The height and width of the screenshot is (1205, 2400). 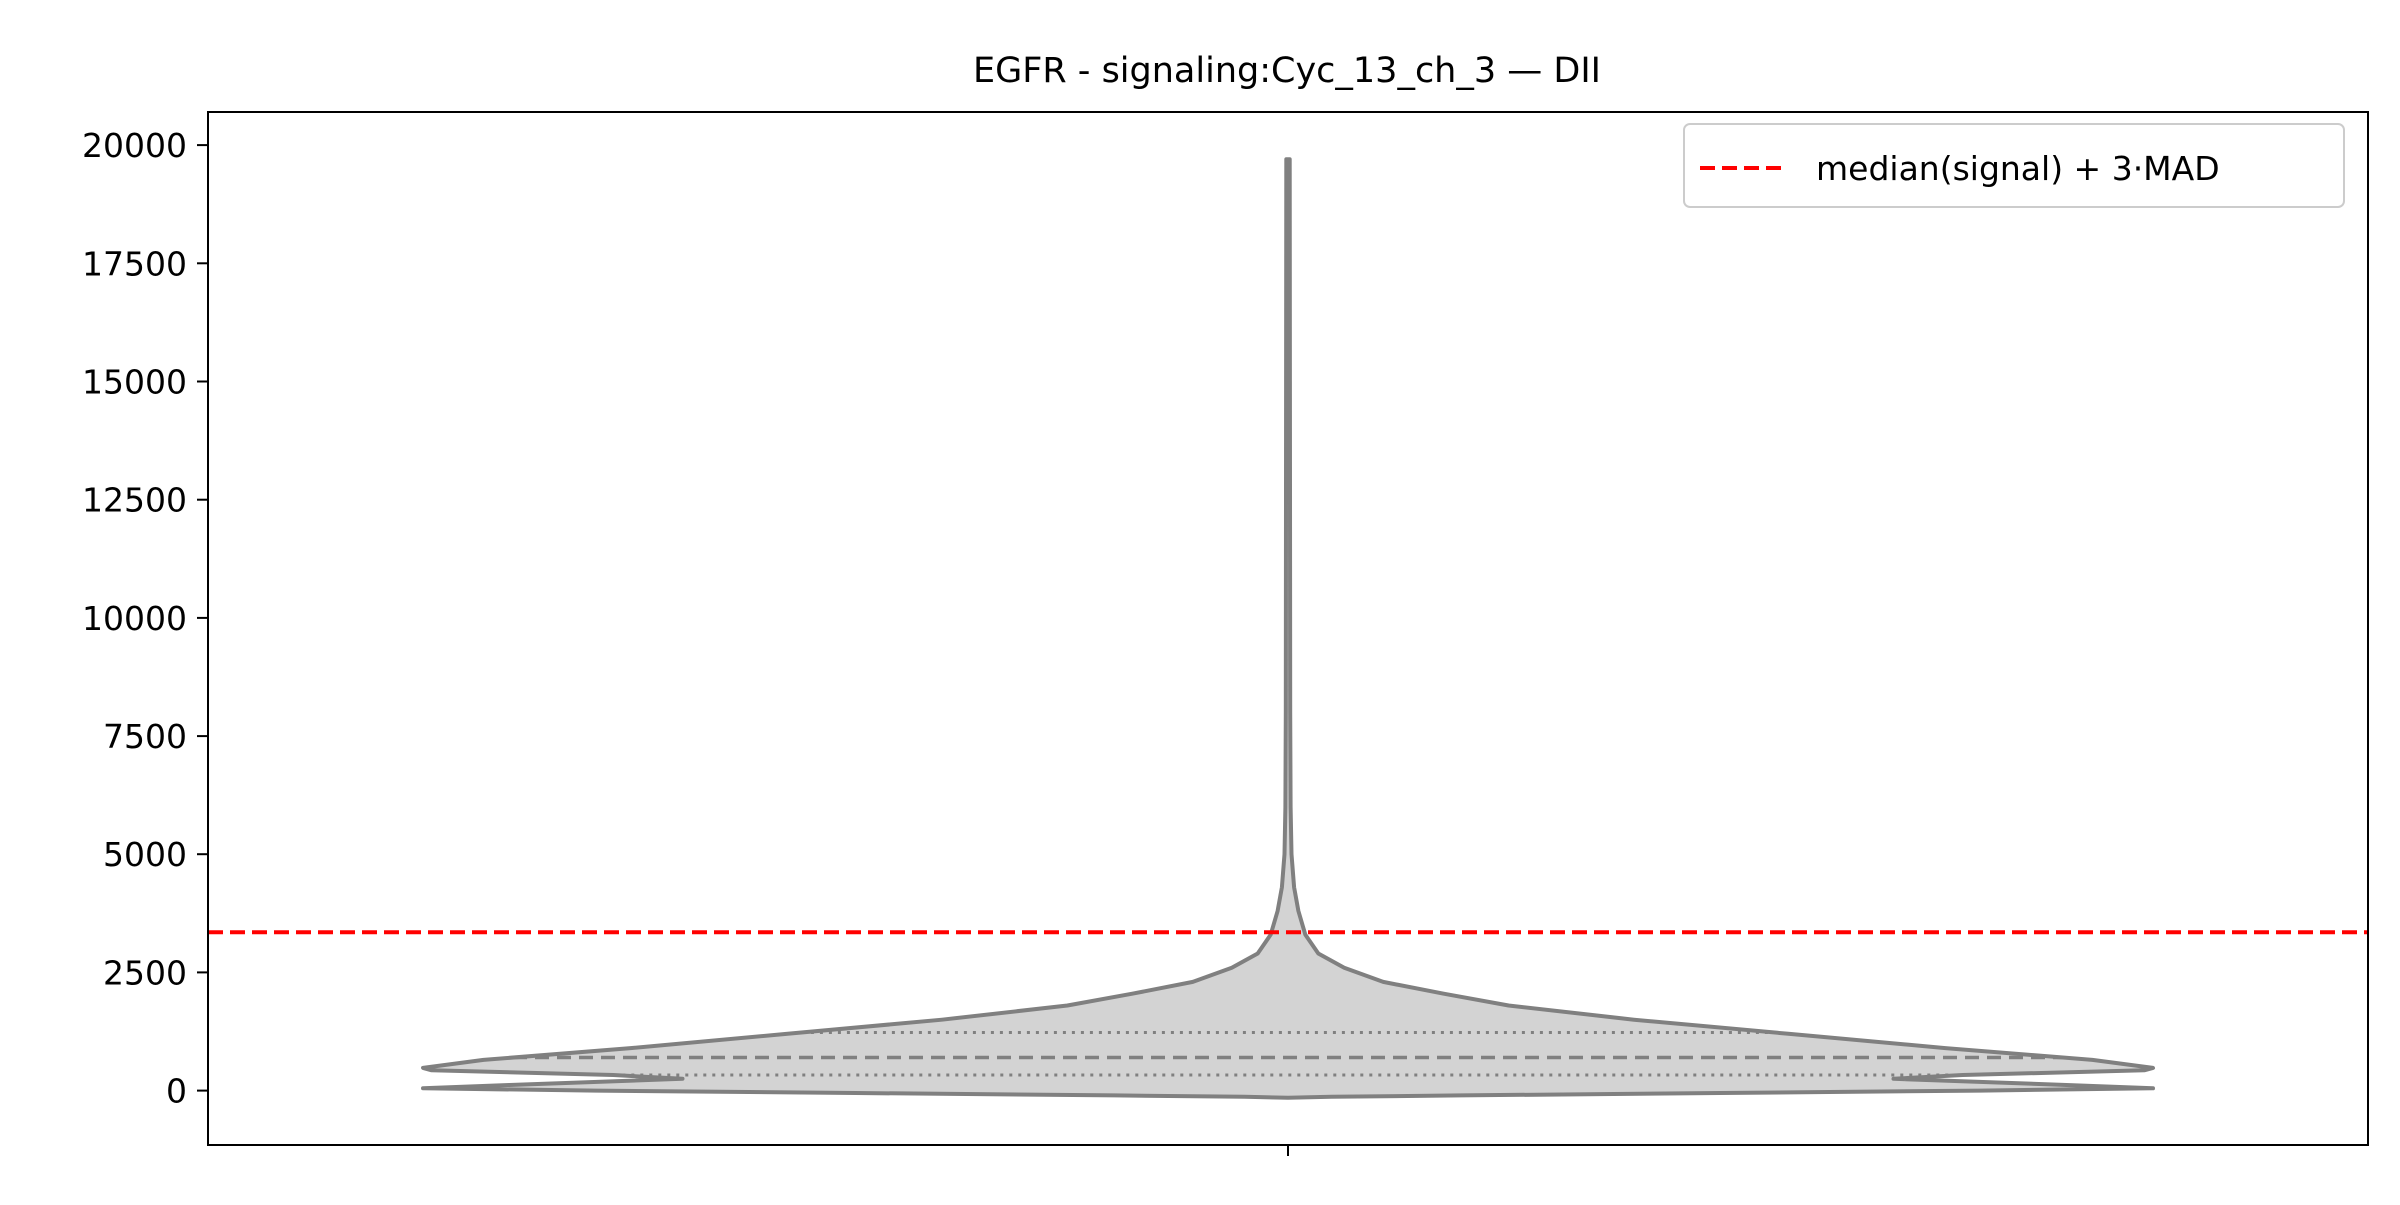 I want to click on y-tick-label: 0, so click(x=176, y=1091).